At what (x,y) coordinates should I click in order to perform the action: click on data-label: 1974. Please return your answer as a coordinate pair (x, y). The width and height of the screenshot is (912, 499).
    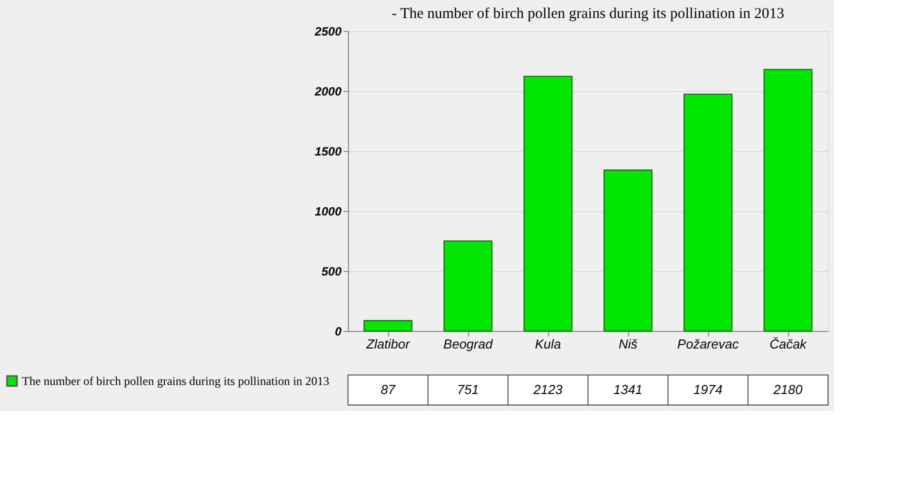
    Looking at the image, I should click on (708, 389).